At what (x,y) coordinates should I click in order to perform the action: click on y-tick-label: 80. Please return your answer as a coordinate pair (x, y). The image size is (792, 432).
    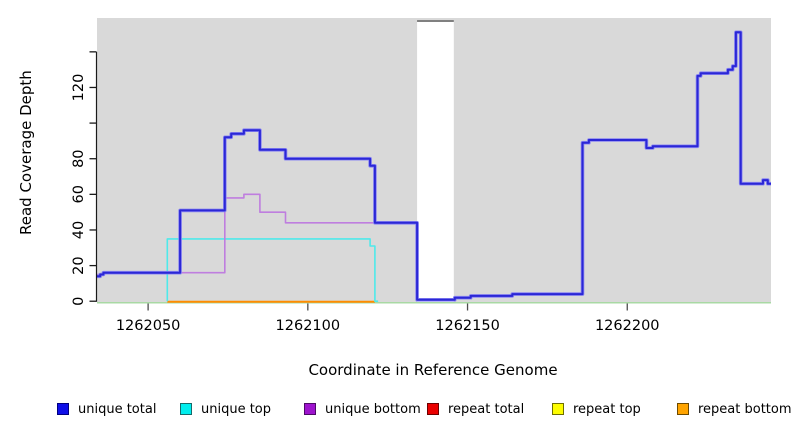
    Looking at the image, I should click on (79, 158).